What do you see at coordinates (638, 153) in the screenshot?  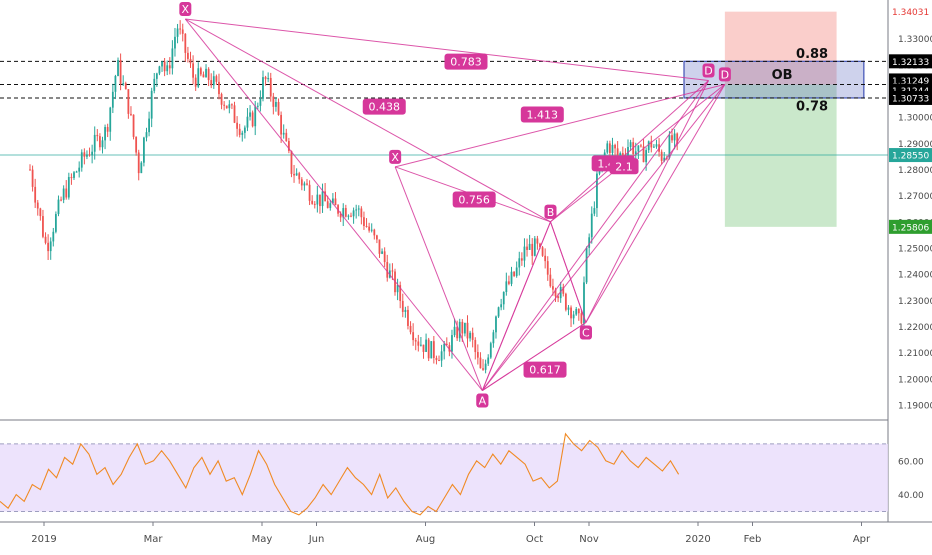 I see `pattern-1-leg-BD` at bounding box center [638, 153].